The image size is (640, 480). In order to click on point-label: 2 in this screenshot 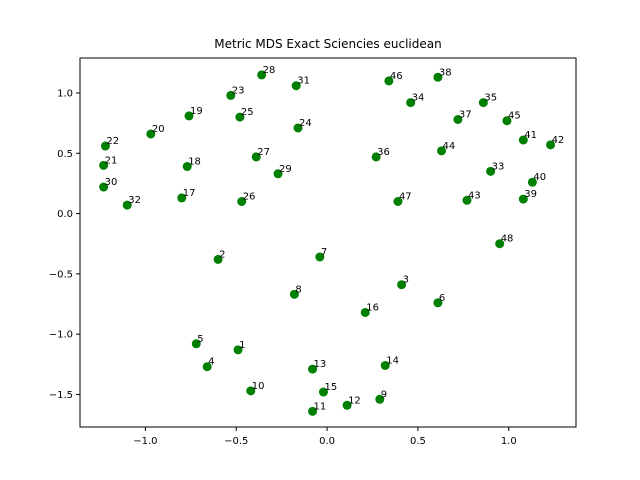, I will do `click(222, 254)`.